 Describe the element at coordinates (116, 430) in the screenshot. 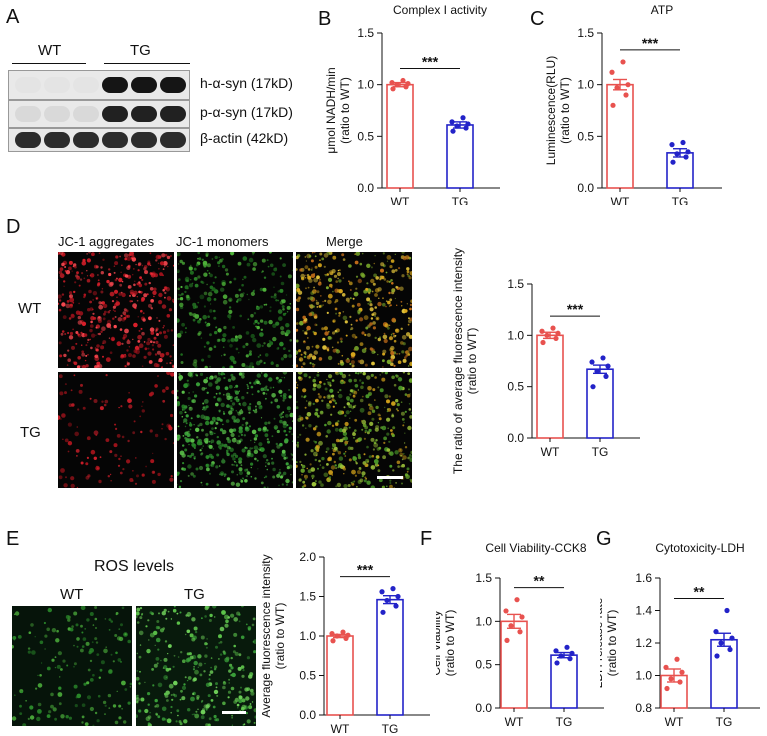

I see `micrograph-tg-aggregates` at that location.